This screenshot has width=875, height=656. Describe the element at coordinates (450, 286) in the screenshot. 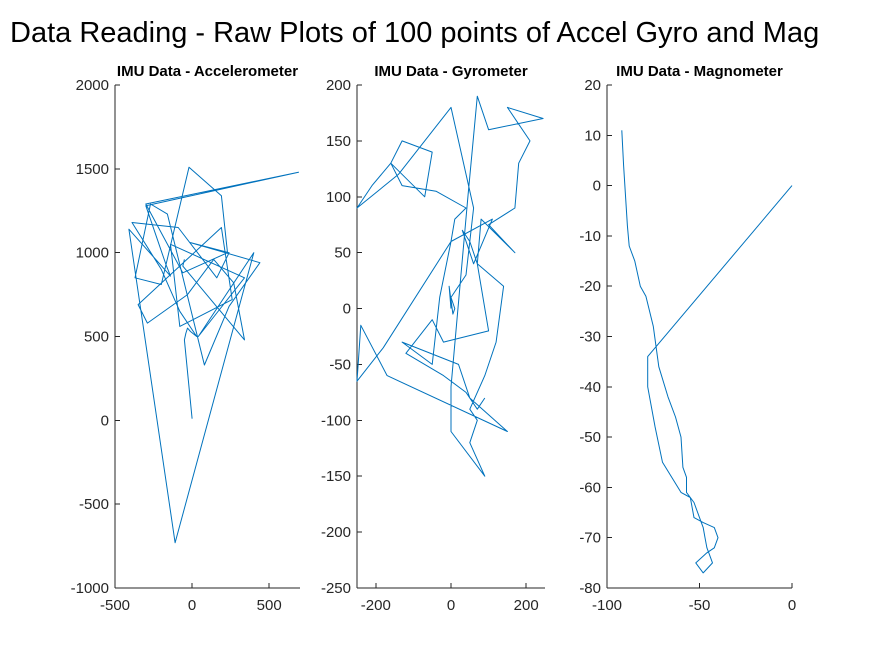

I see `series-line-gyrometer` at that location.